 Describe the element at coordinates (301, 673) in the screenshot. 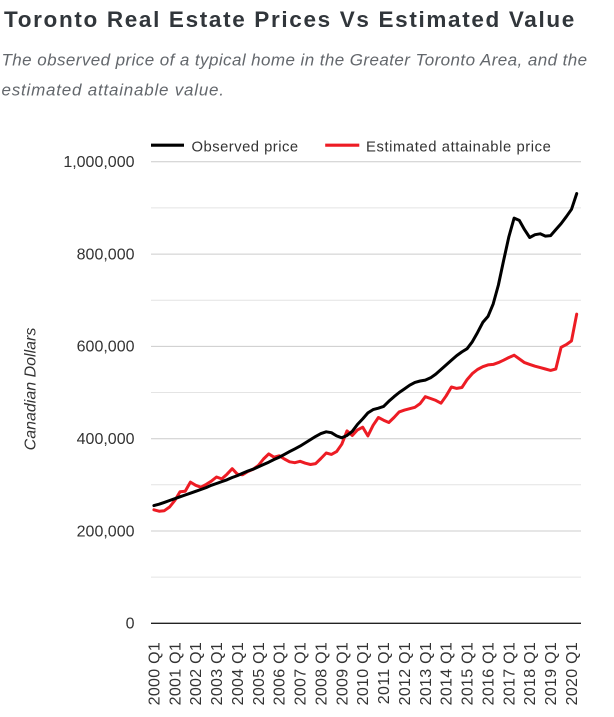

I see `svg-text: 2007 Q1` at that location.